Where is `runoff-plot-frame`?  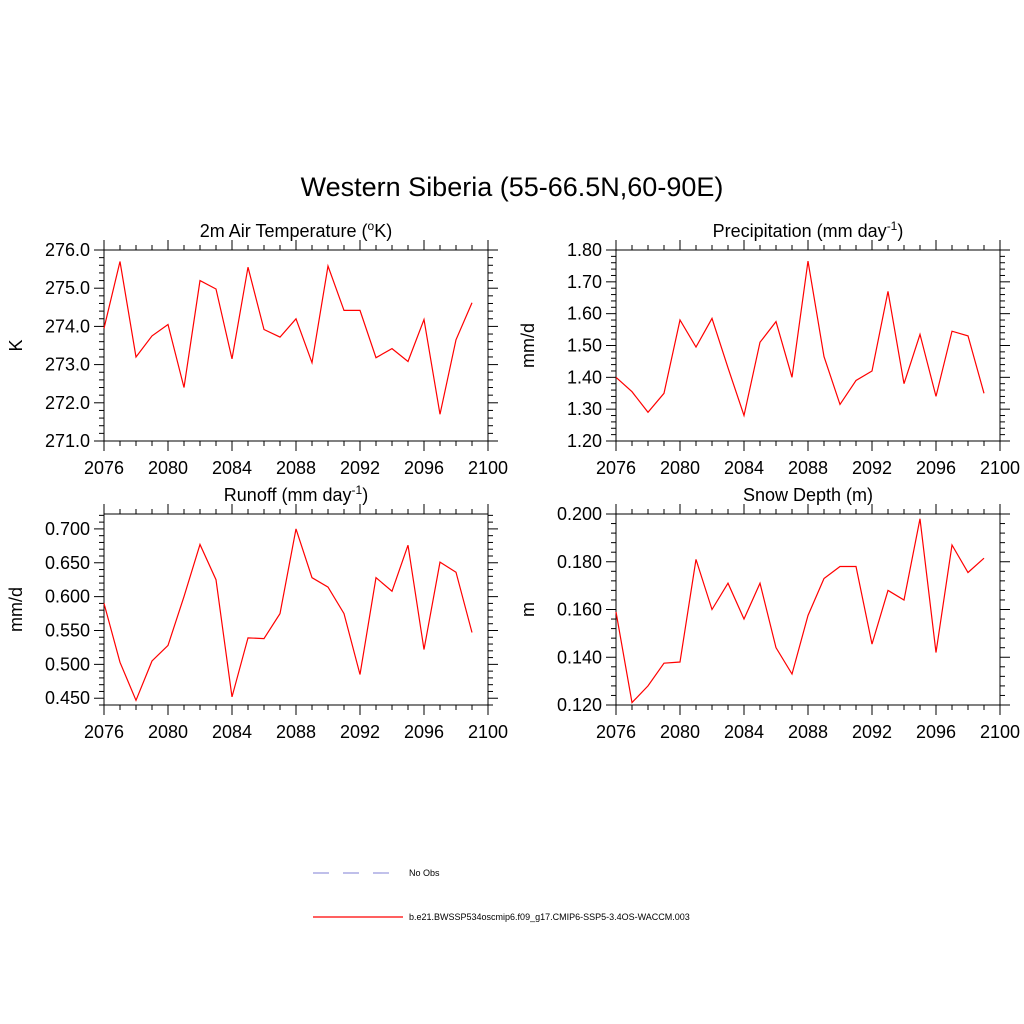 runoff-plot-frame is located at coordinates (296, 609).